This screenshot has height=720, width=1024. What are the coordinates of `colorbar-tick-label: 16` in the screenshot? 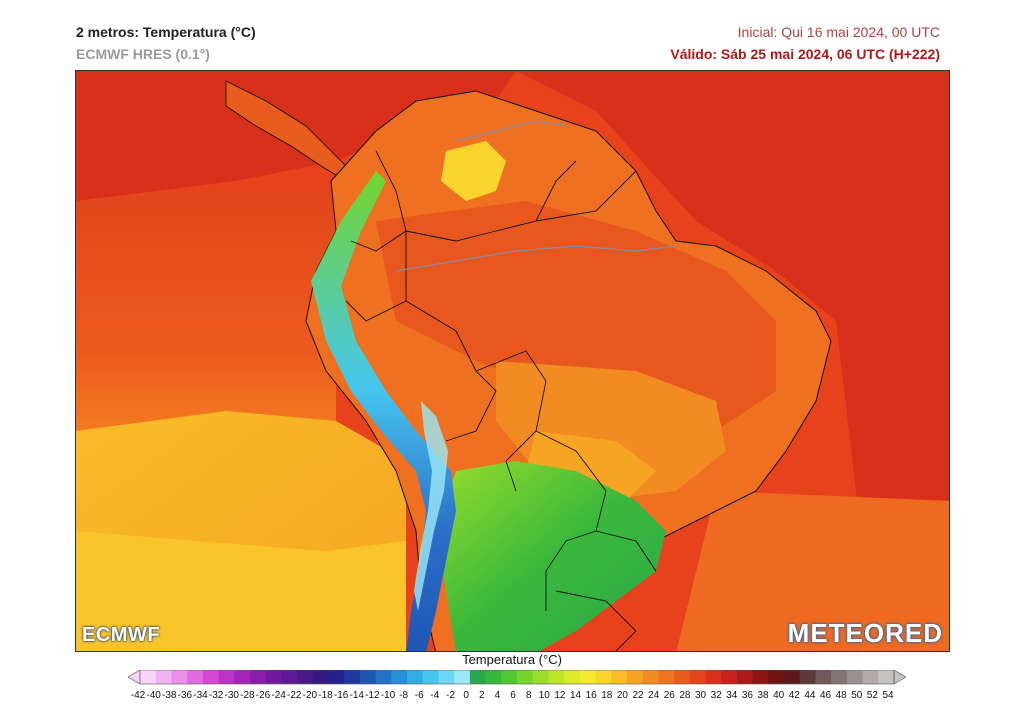 It's located at (591, 695).